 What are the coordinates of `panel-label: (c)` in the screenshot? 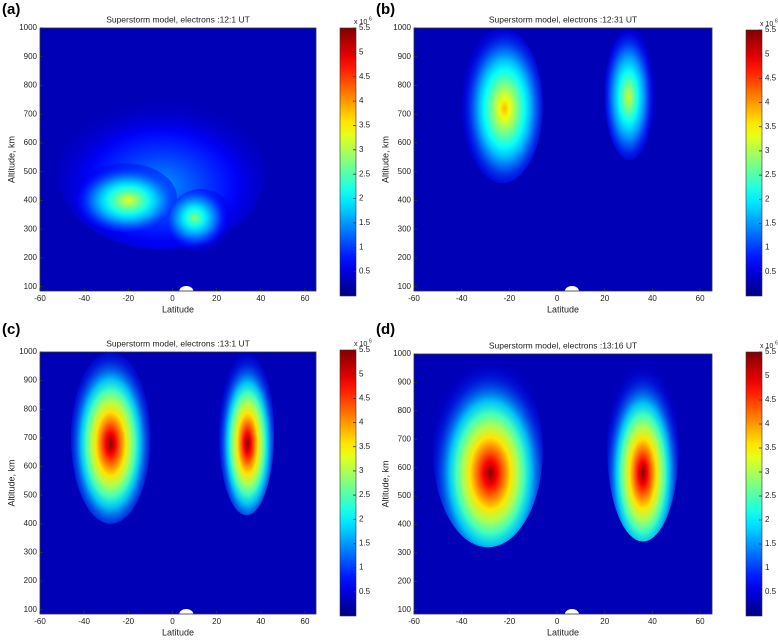 It's located at (11, 329).